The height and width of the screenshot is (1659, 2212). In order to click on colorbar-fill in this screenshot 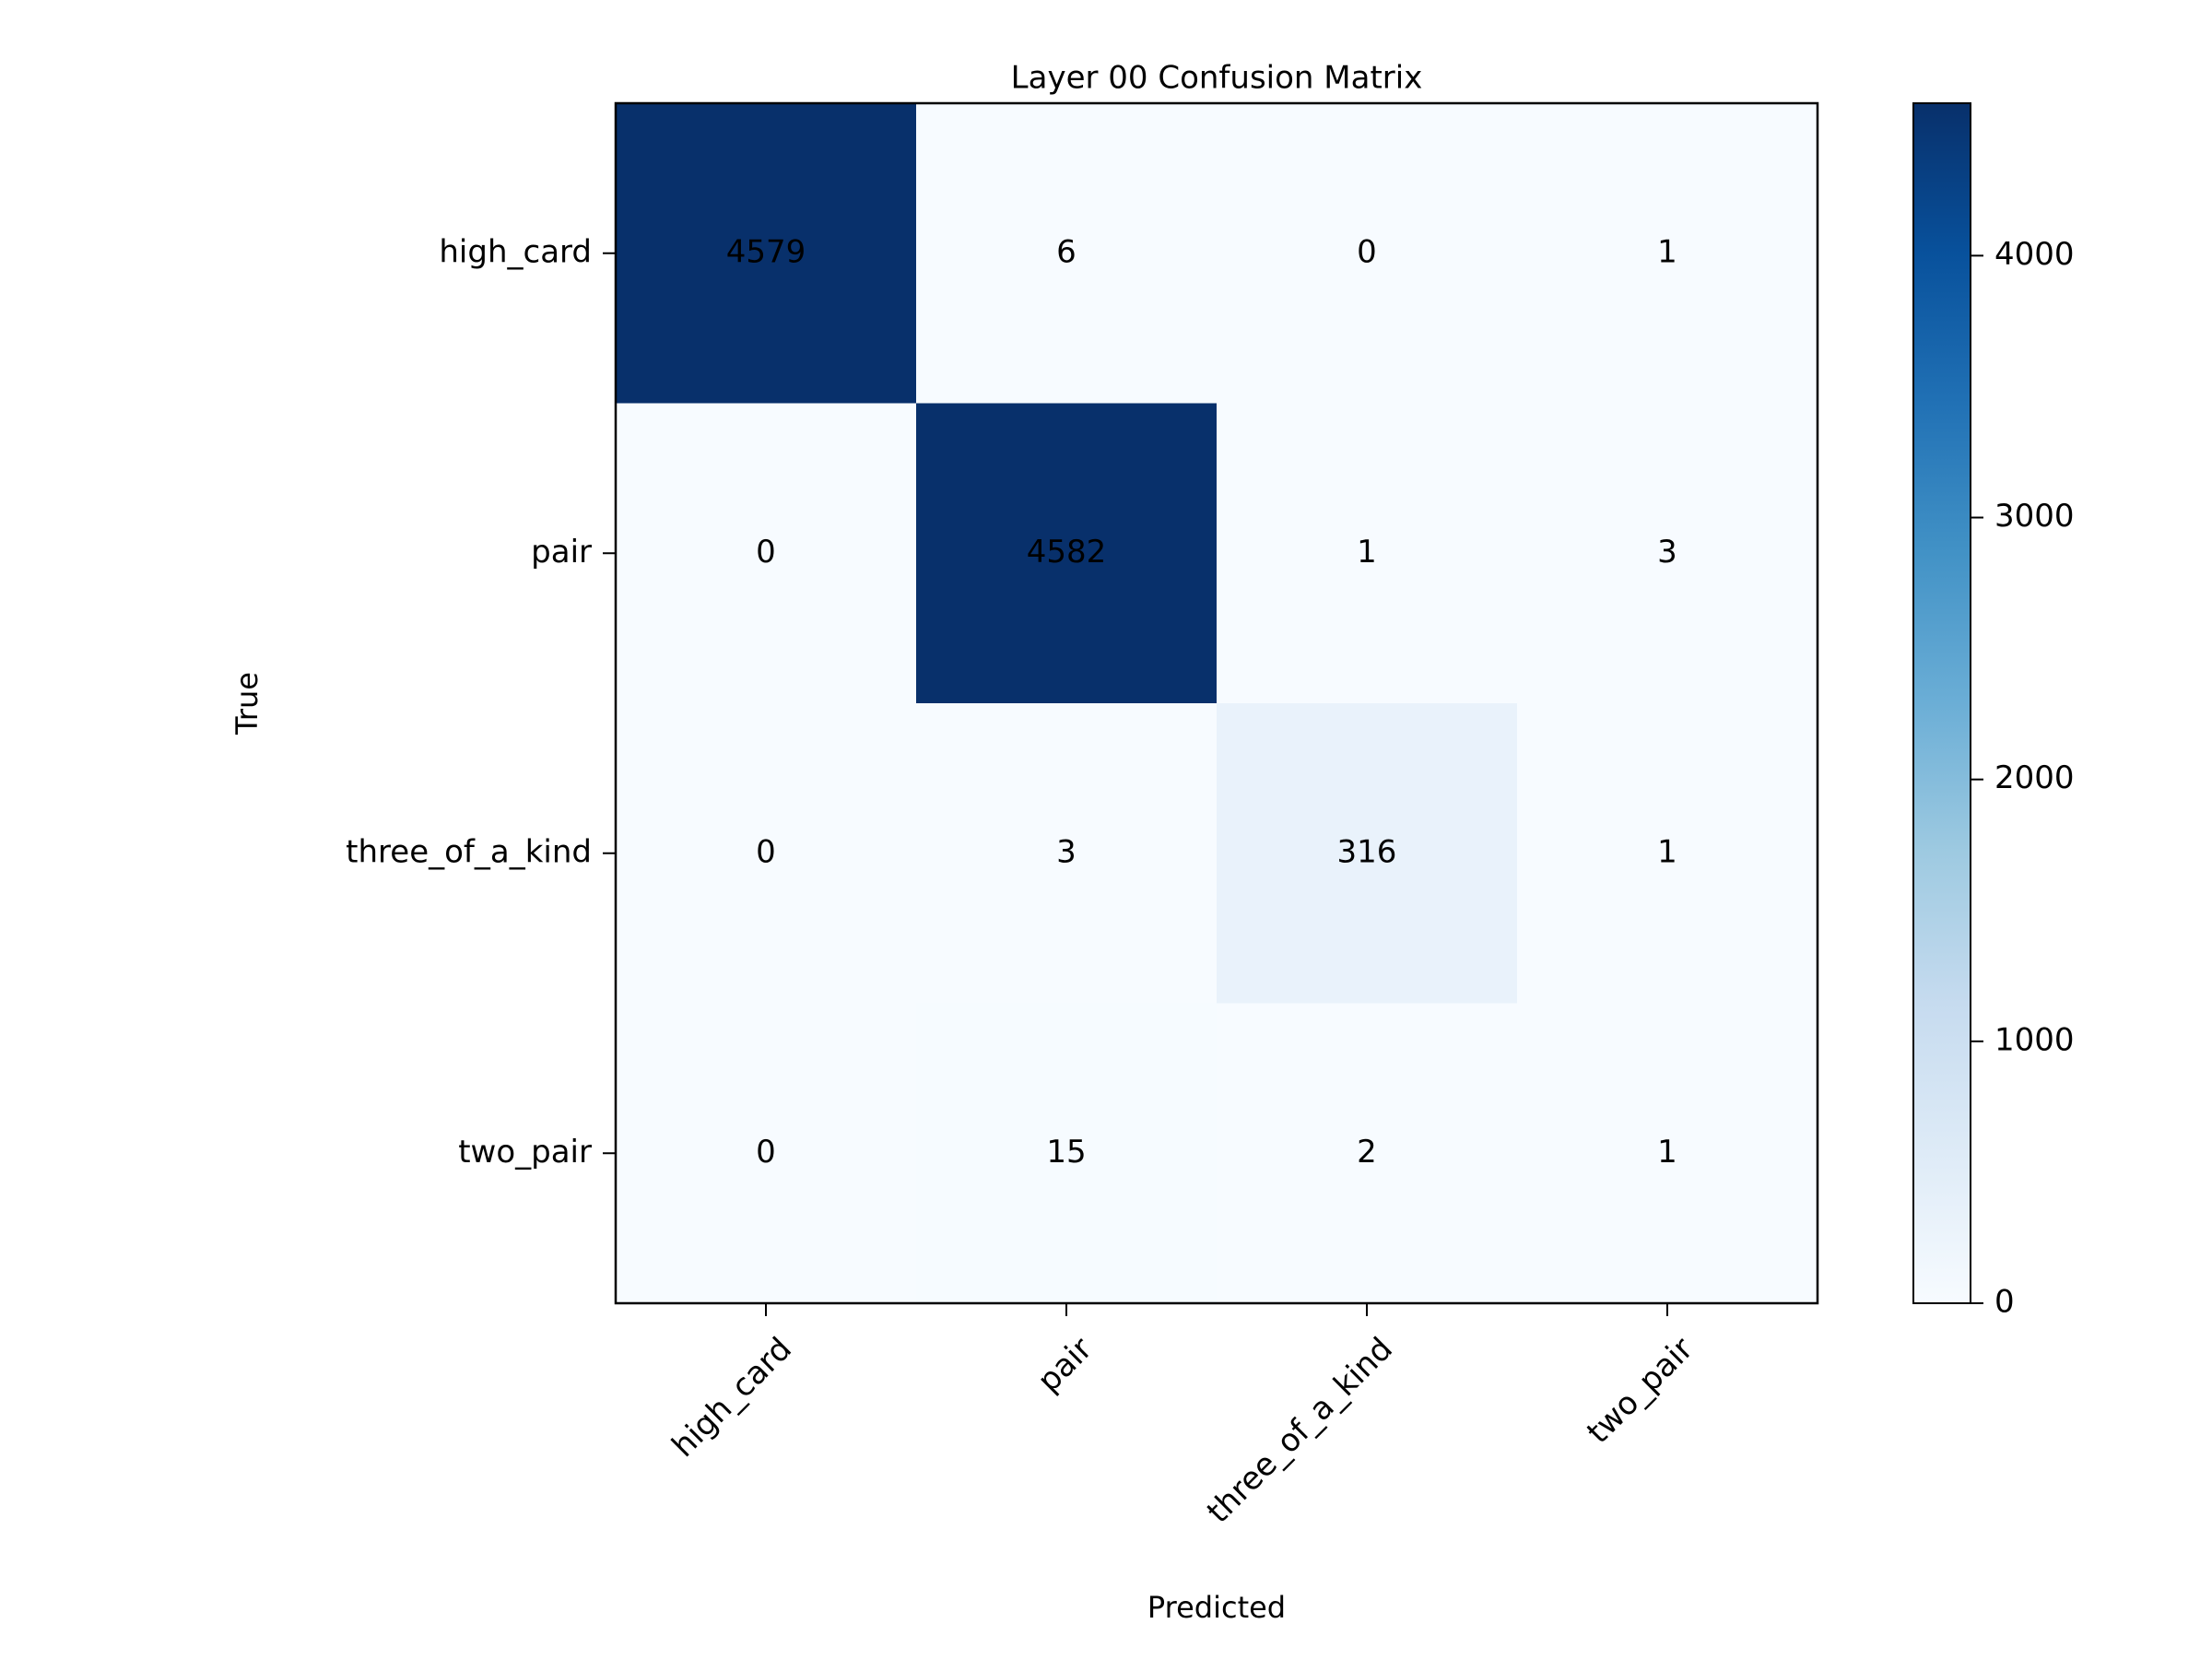, I will do `click(1941, 703)`.